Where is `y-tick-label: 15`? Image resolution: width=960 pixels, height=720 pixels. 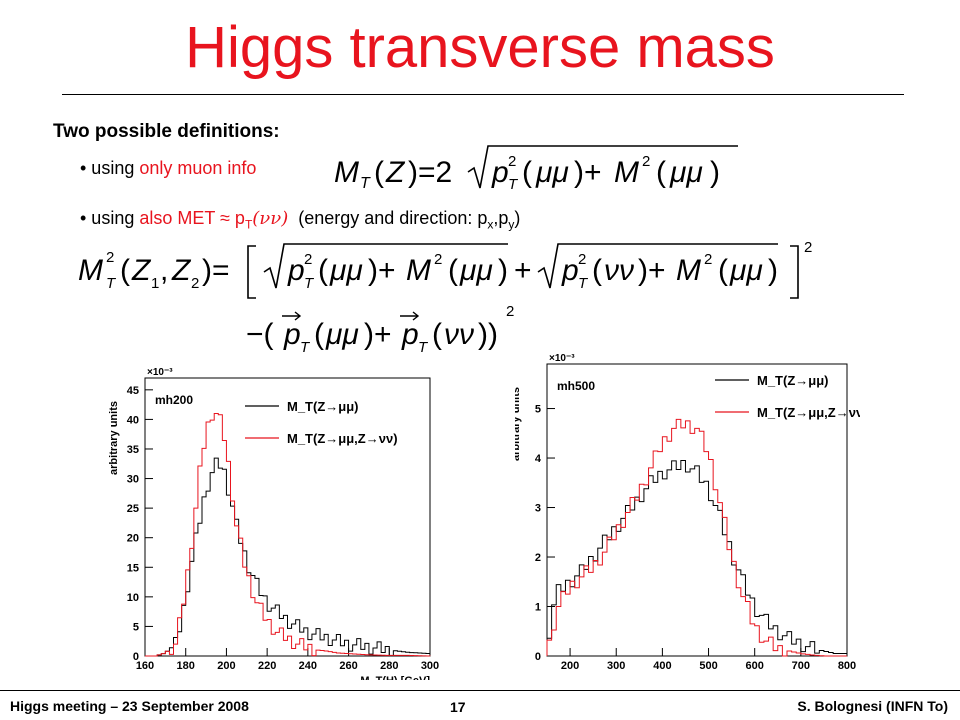 y-tick-label: 15 is located at coordinates (133, 568).